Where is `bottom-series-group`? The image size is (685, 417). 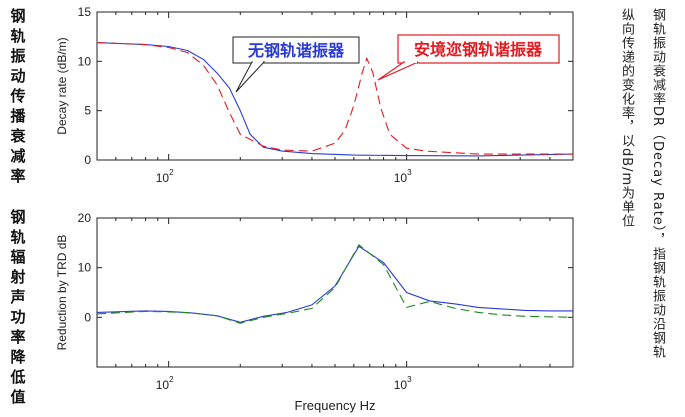 bottom-series-group is located at coordinates (335, 283).